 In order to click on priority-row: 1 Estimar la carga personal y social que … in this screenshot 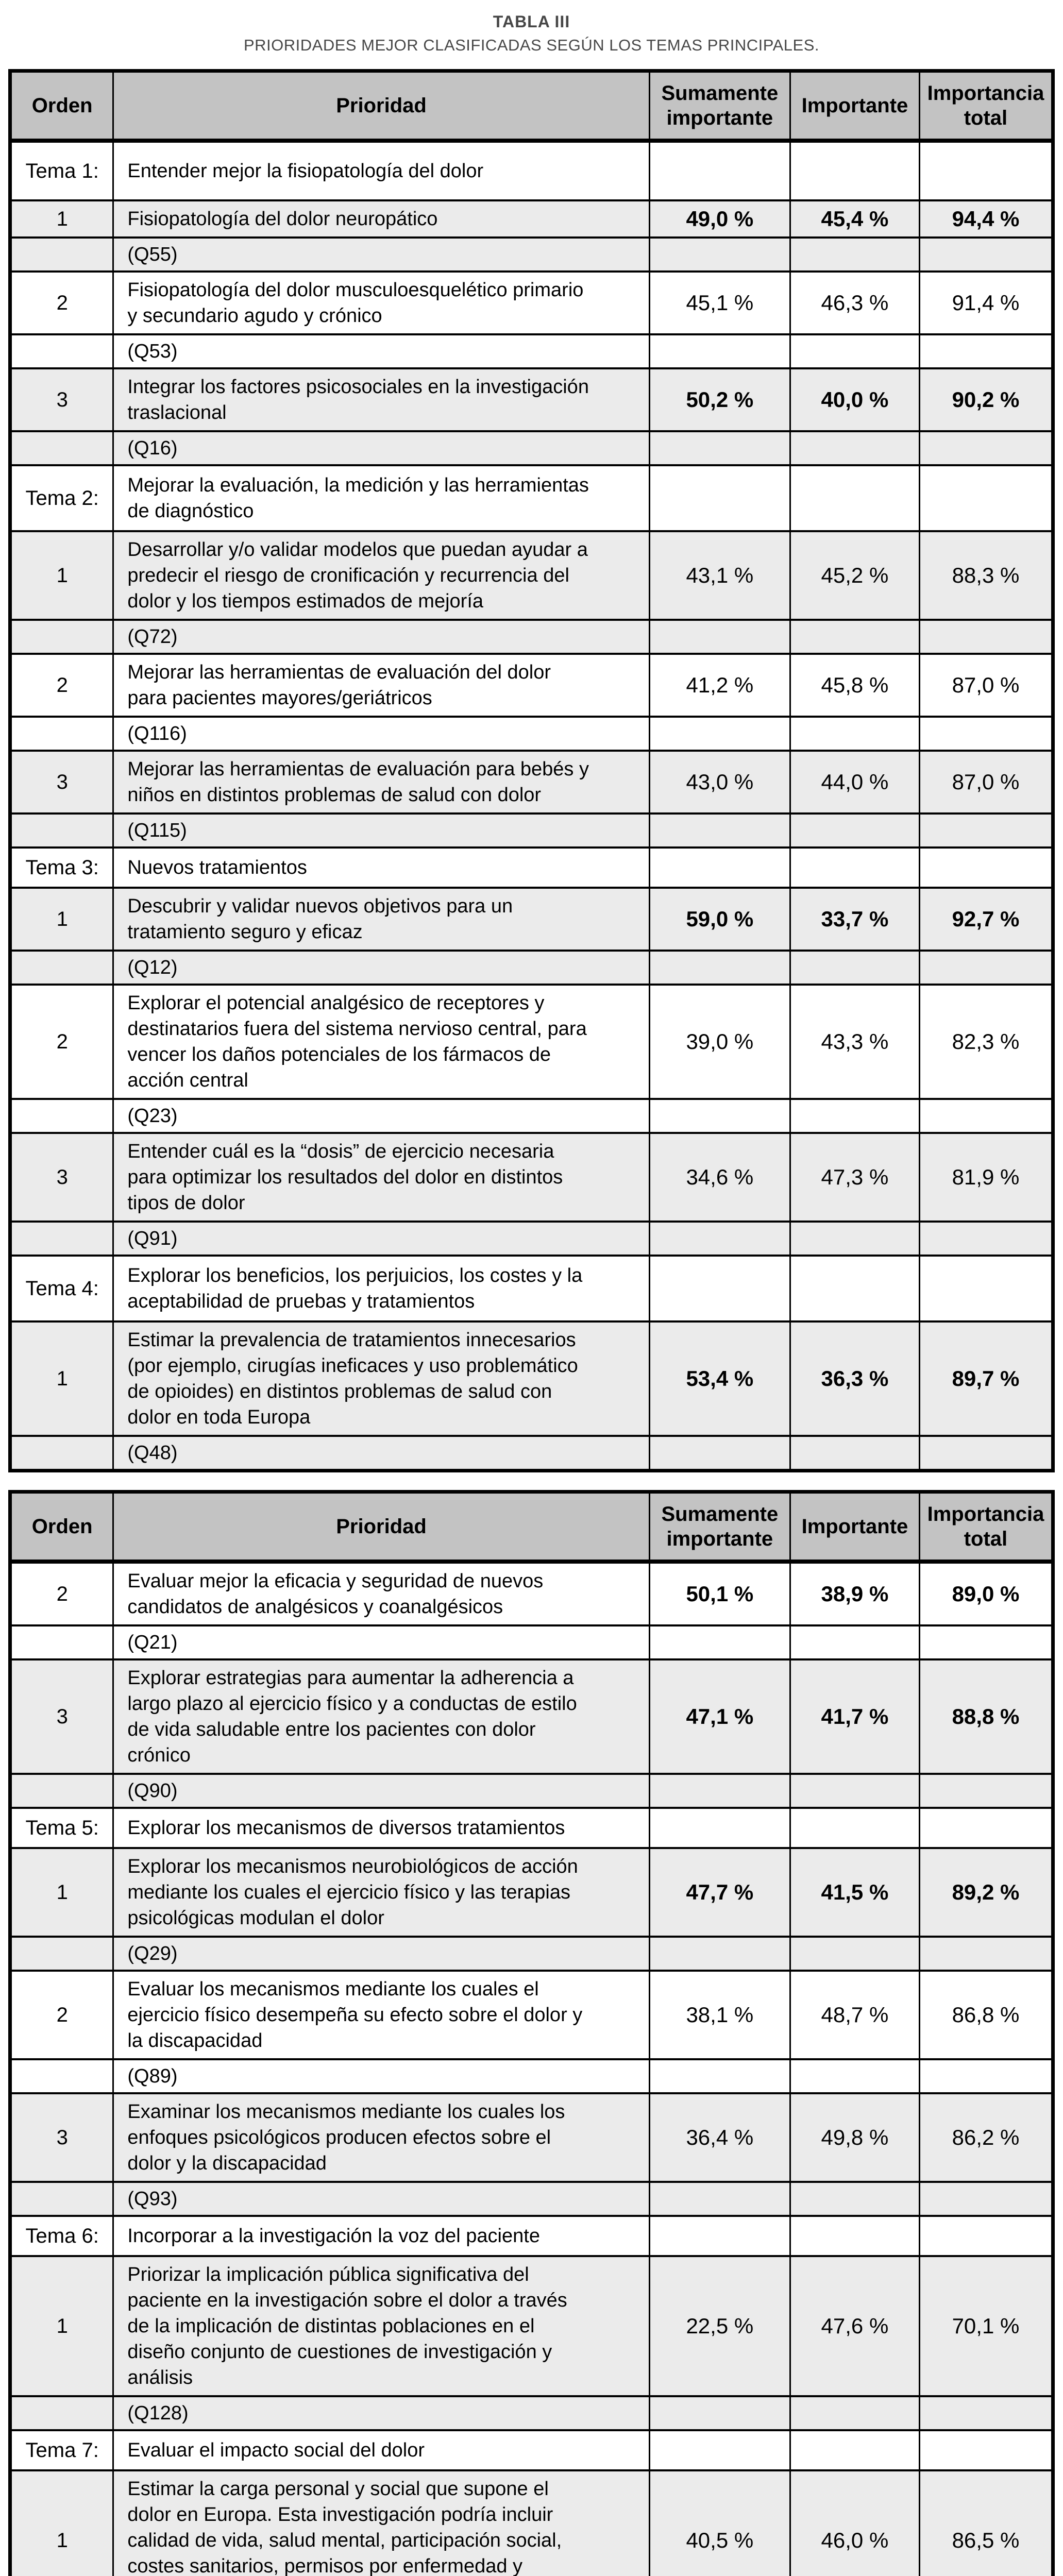, I will do `click(531, 2522)`.